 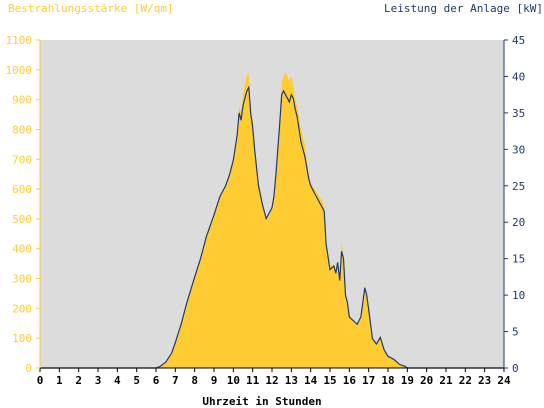 What do you see at coordinates (368, 380) in the screenshot?
I see `x-tick-label: 17` at bounding box center [368, 380].